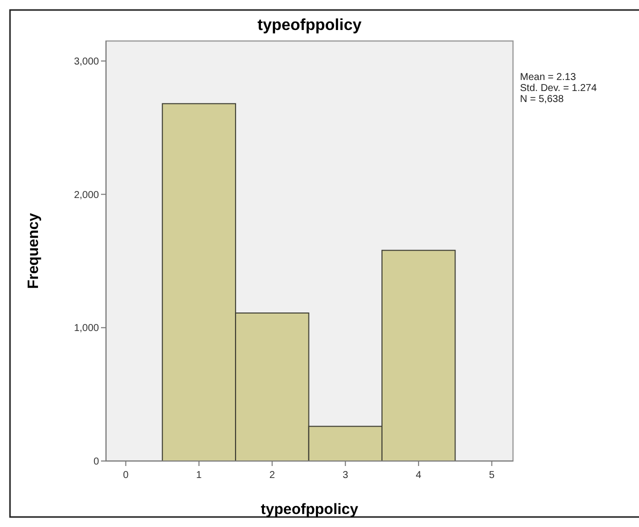 The height and width of the screenshot is (527, 639). What do you see at coordinates (345, 475) in the screenshot?
I see `x-tick-label: 3` at bounding box center [345, 475].